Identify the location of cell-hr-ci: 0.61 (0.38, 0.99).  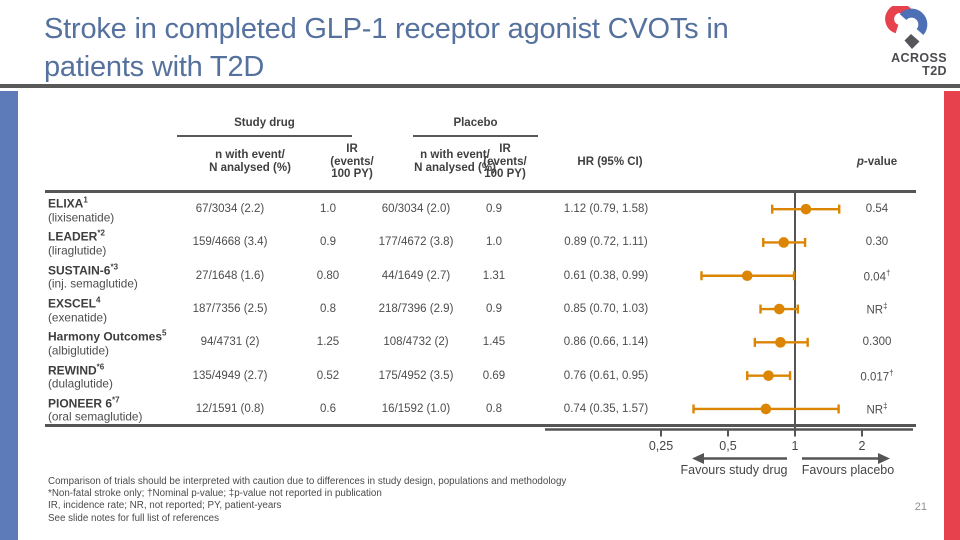
(606, 275).